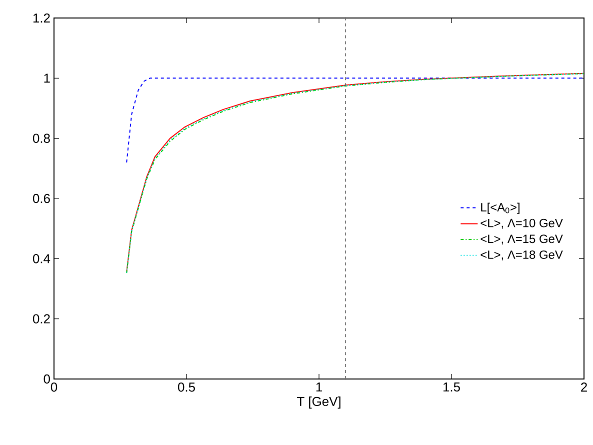 Image resolution: width=593 pixels, height=445 pixels. Describe the element at coordinates (41, 259) in the screenshot. I see `y-tick-label: 0.4` at that location.